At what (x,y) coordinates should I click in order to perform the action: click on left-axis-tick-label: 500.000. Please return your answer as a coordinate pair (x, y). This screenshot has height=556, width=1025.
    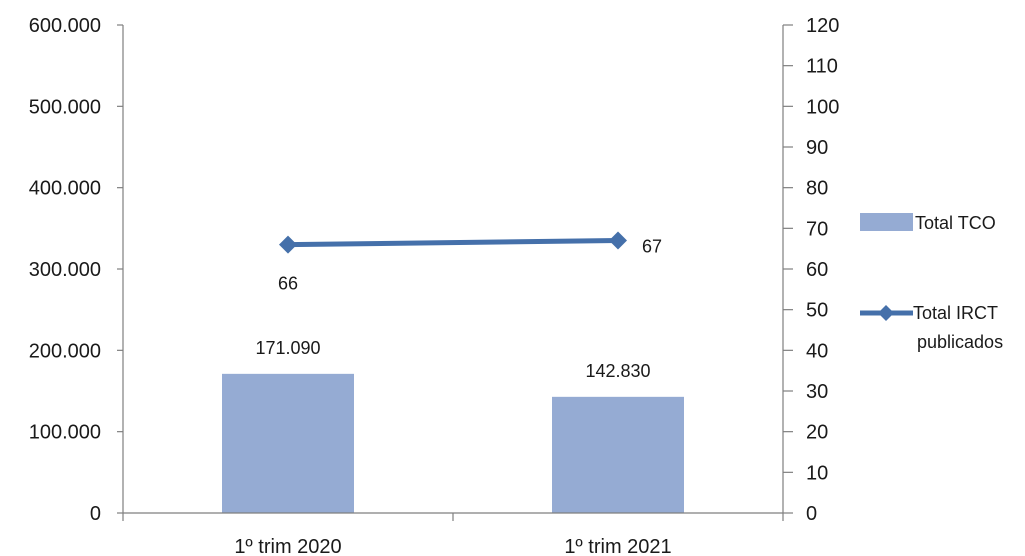
    Looking at the image, I should click on (65, 107).